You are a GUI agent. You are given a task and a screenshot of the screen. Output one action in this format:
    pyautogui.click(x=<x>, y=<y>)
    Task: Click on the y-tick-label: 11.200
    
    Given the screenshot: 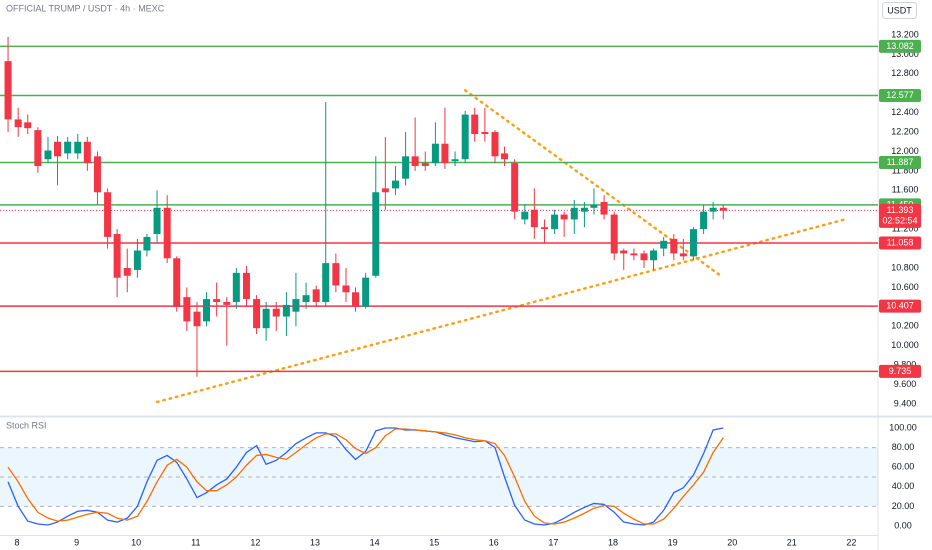 What is the action you would take?
    pyautogui.click(x=905, y=229)
    